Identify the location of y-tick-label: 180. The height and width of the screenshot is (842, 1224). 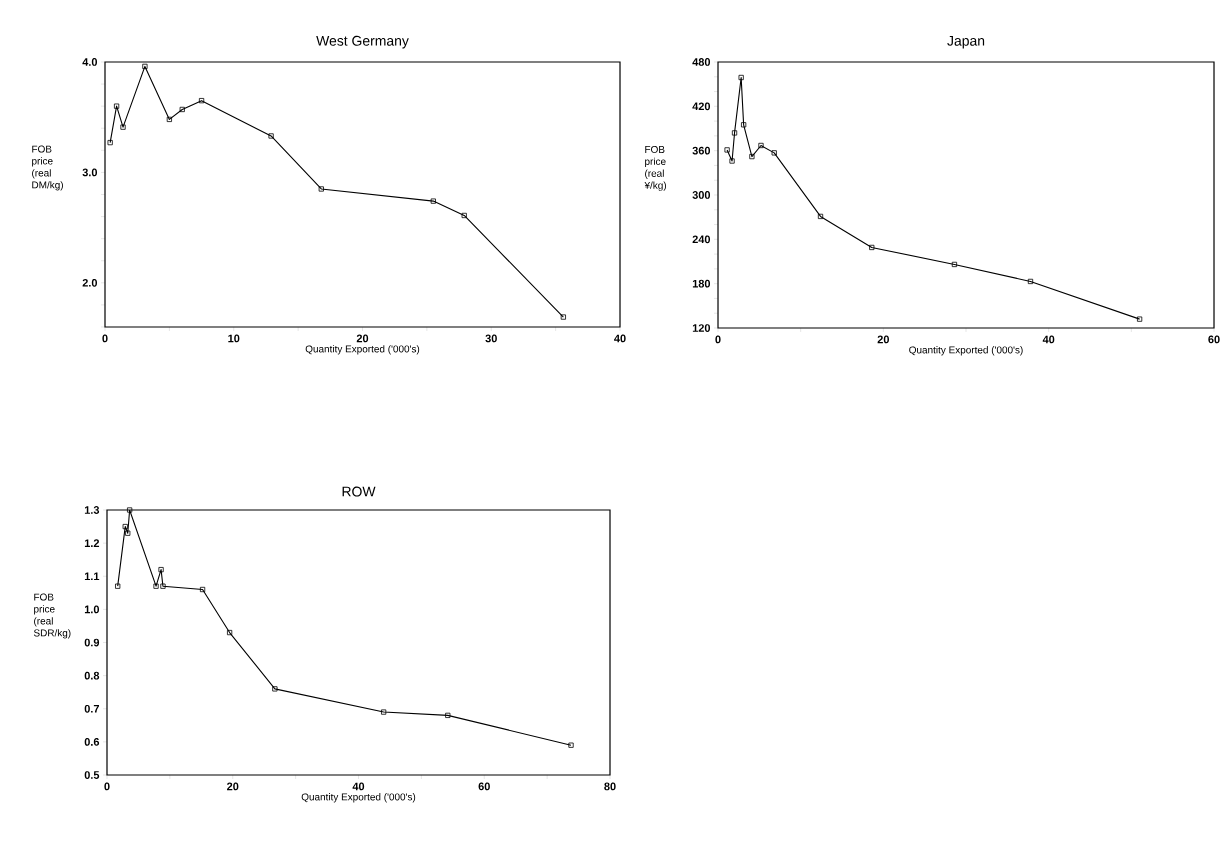
(701, 283).